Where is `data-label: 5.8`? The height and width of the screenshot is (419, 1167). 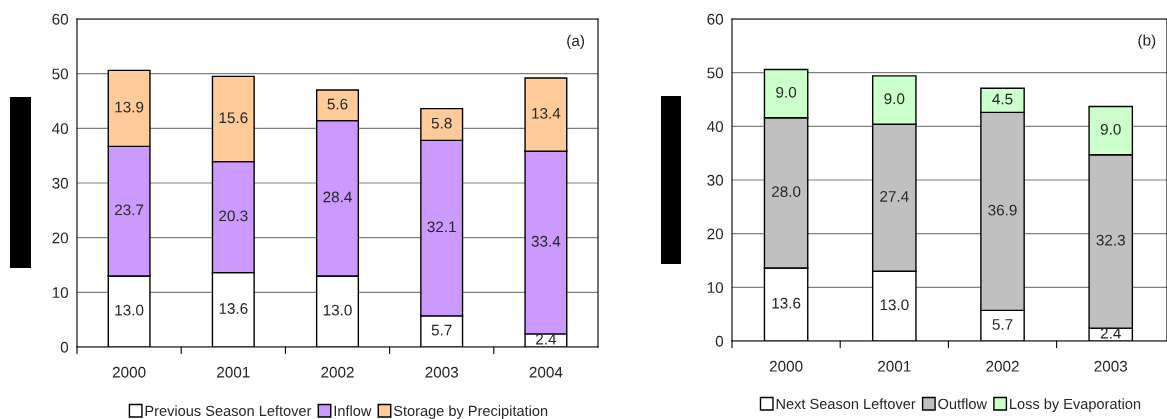 data-label: 5.8 is located at coordinates (441, 123).